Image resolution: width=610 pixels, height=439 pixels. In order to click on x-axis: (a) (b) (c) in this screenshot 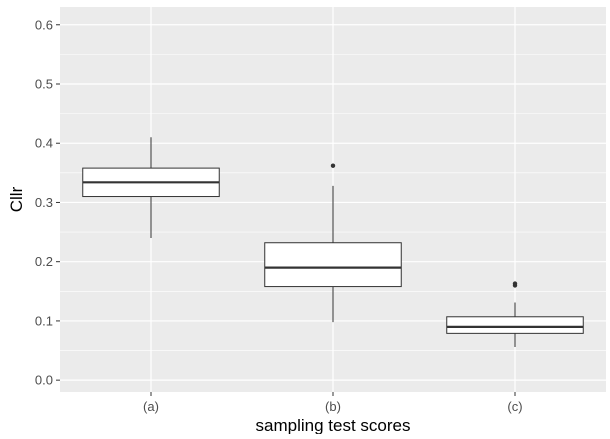, I will do `click(333, 403)`.